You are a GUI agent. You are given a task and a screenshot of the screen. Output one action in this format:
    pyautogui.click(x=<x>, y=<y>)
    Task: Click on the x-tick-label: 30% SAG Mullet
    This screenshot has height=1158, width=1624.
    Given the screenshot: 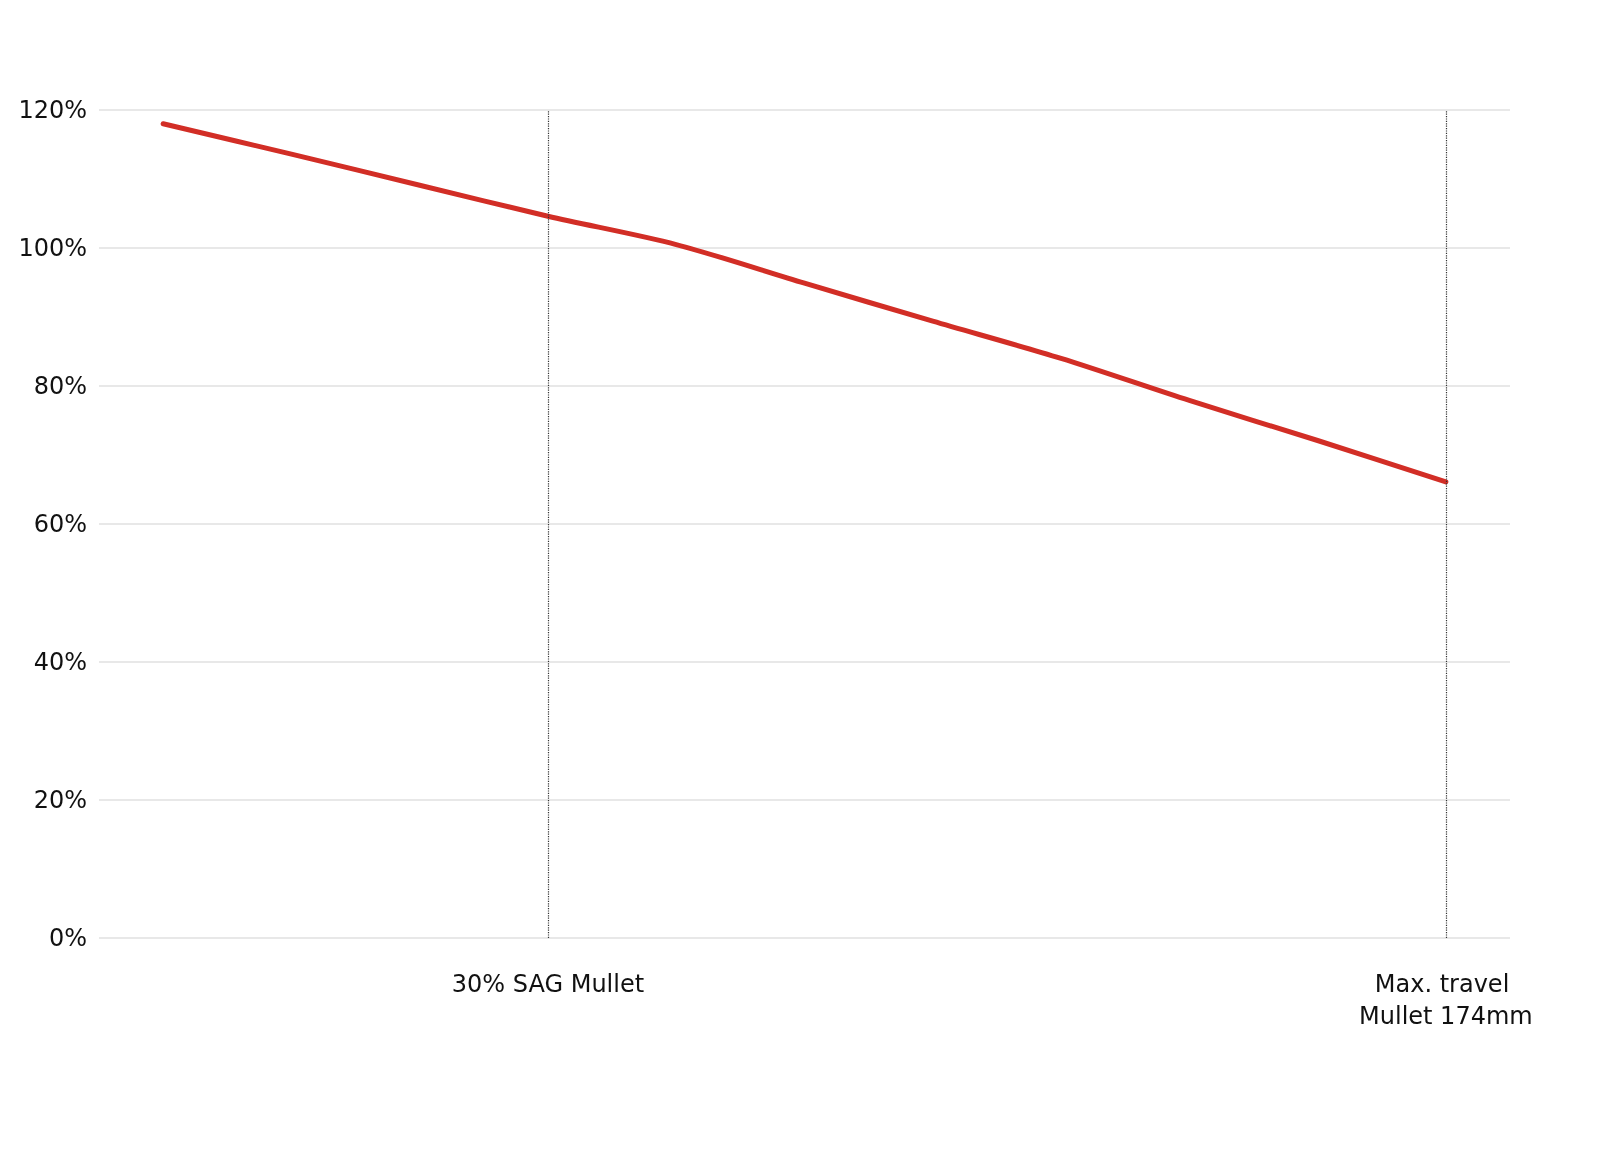 What is the action you would take?
    pyautogui.click(x=548, y=984)
    